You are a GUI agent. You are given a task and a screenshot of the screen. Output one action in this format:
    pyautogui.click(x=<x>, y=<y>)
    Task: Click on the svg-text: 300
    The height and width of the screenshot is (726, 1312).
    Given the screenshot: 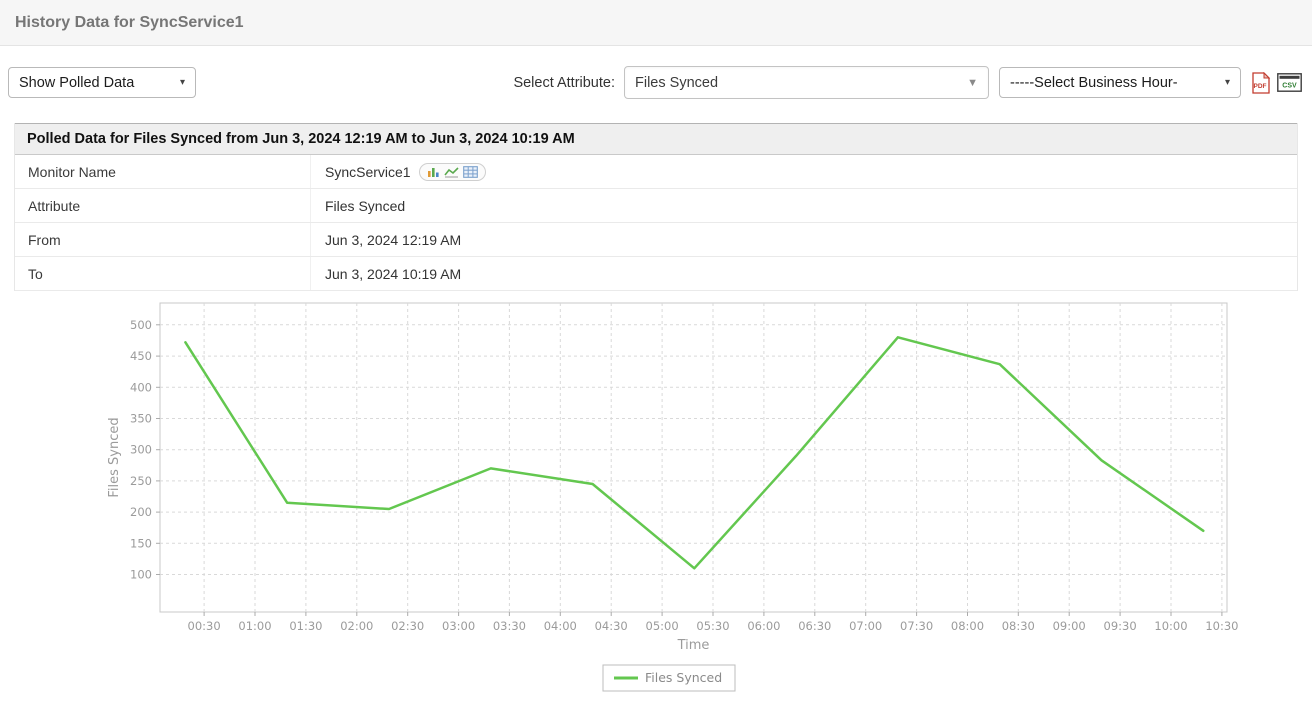 What is the action you would take?
    pyautogui.click(x=141, y=450)
    